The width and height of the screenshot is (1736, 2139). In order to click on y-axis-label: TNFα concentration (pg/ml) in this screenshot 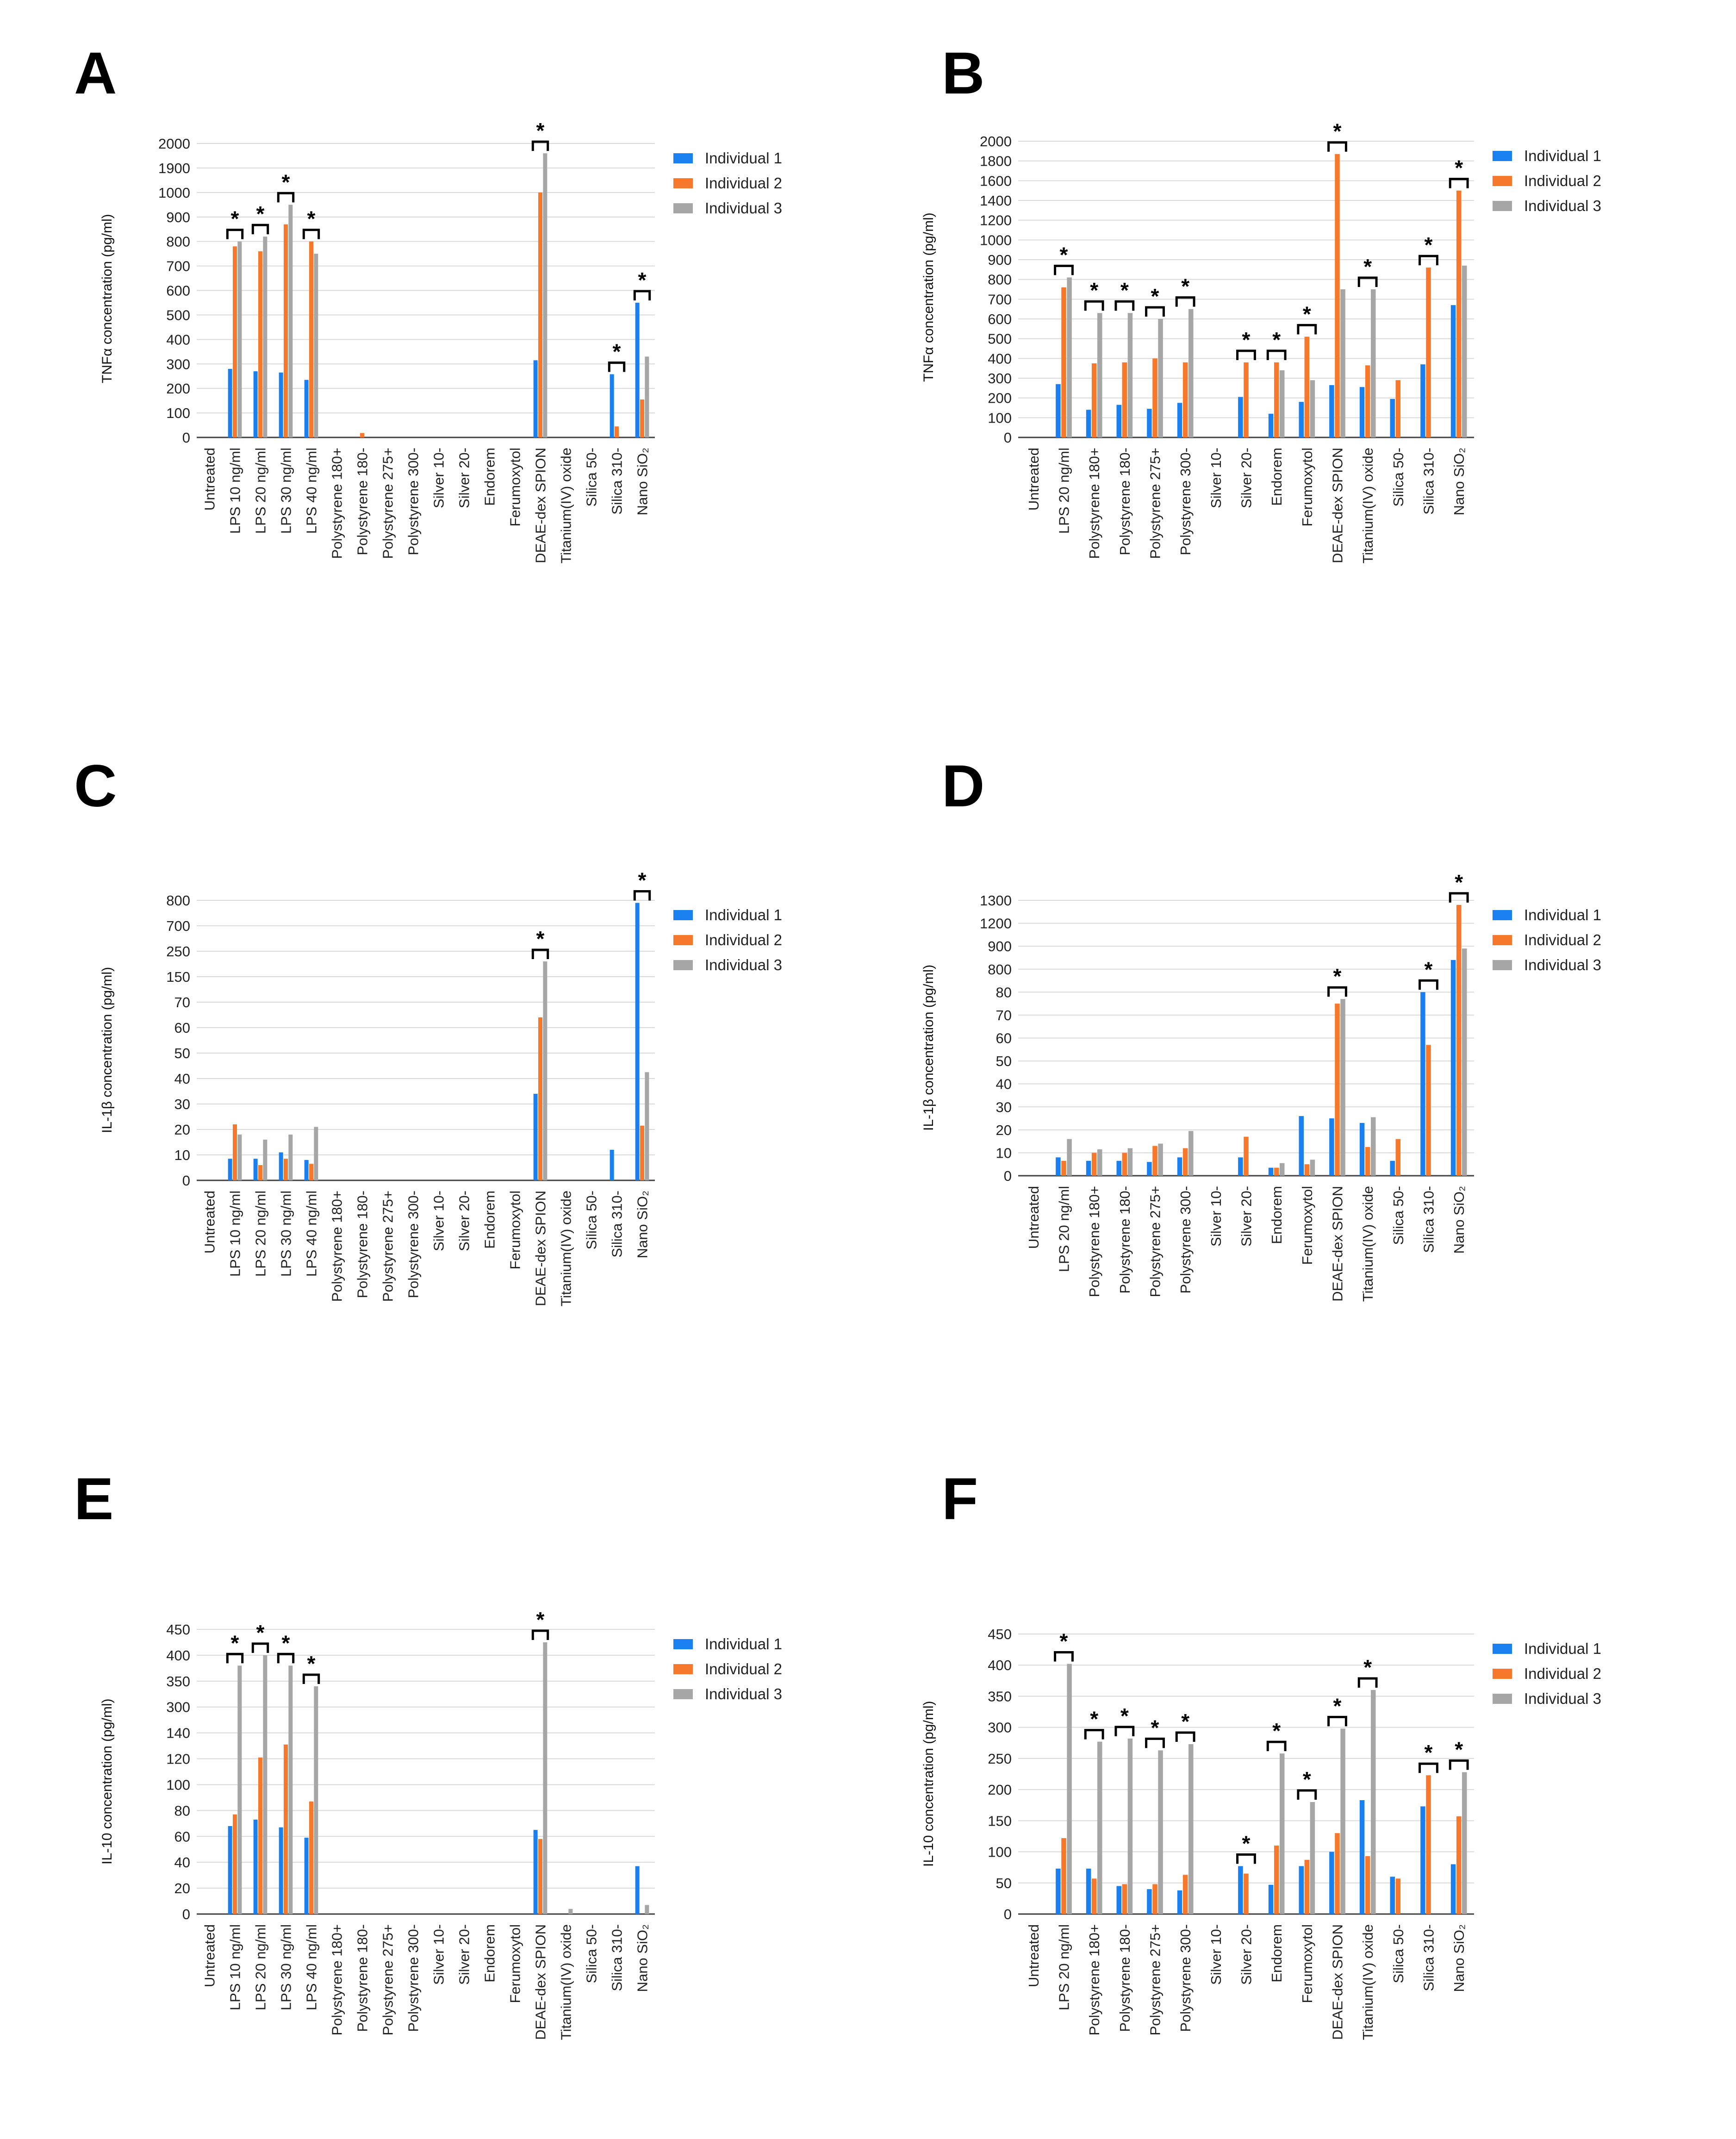, I will do `click(928, 297)`.